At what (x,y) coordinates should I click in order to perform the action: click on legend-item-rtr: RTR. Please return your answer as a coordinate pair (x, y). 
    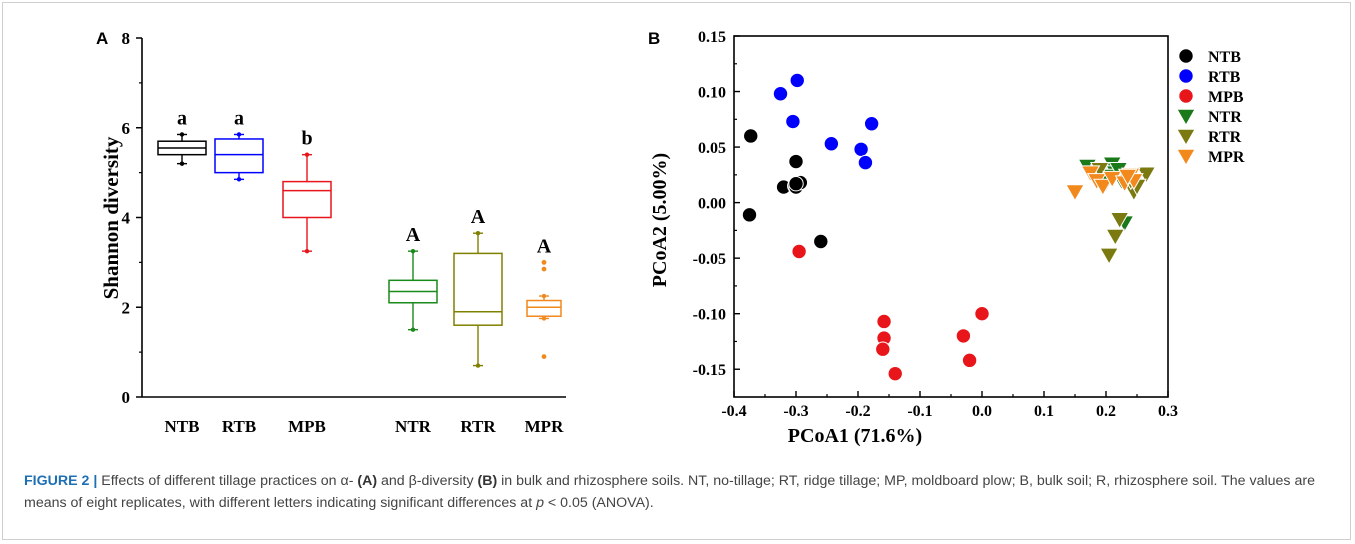
    Looking at the image, I should click on (1209, 137).